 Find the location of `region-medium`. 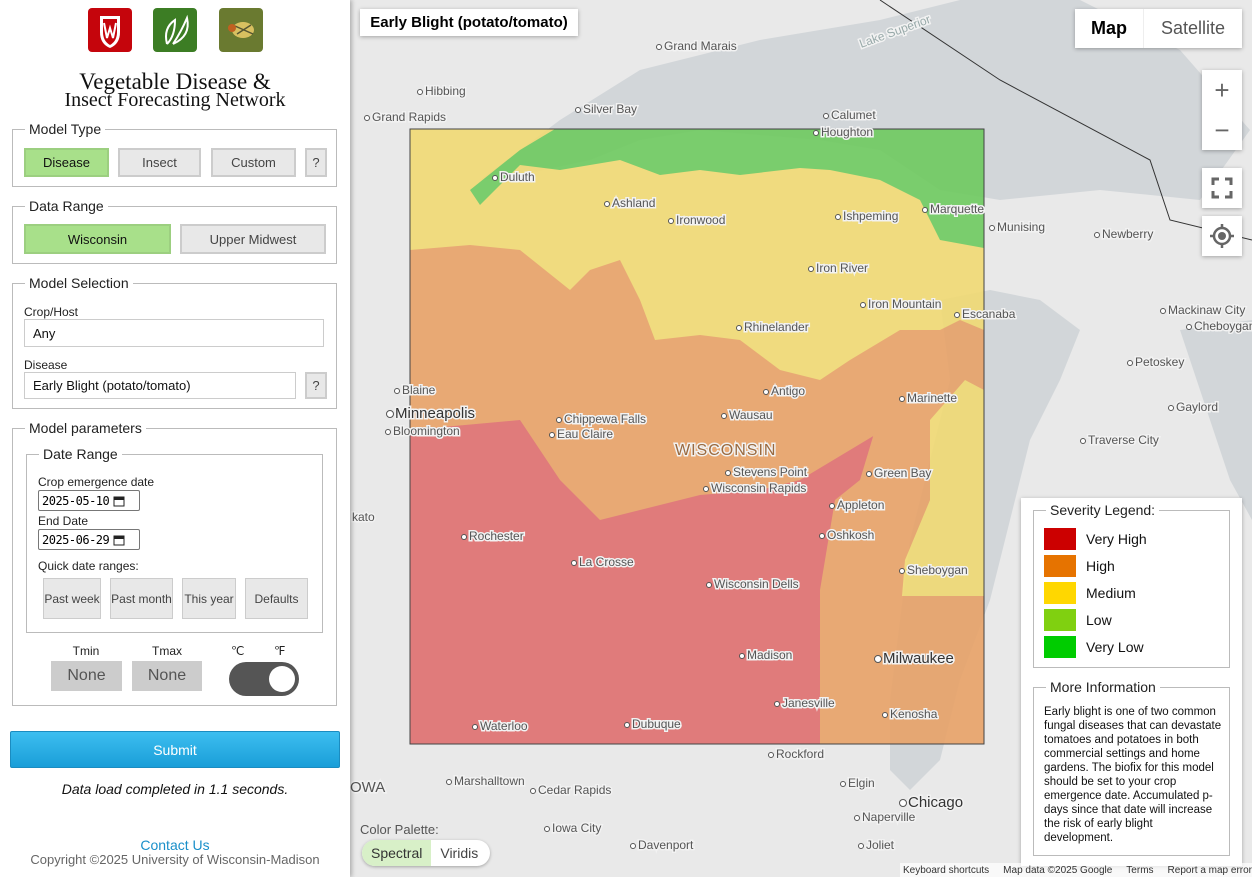

region-medium is located at coordinates (697, 254).